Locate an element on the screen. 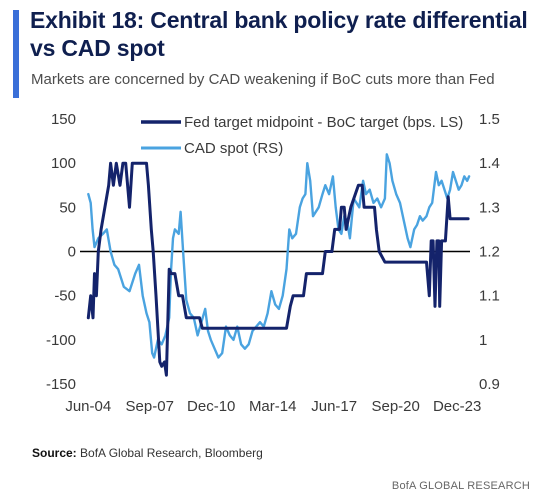  x-tick-label: Dec-23 is located at coordinates (457, 406).